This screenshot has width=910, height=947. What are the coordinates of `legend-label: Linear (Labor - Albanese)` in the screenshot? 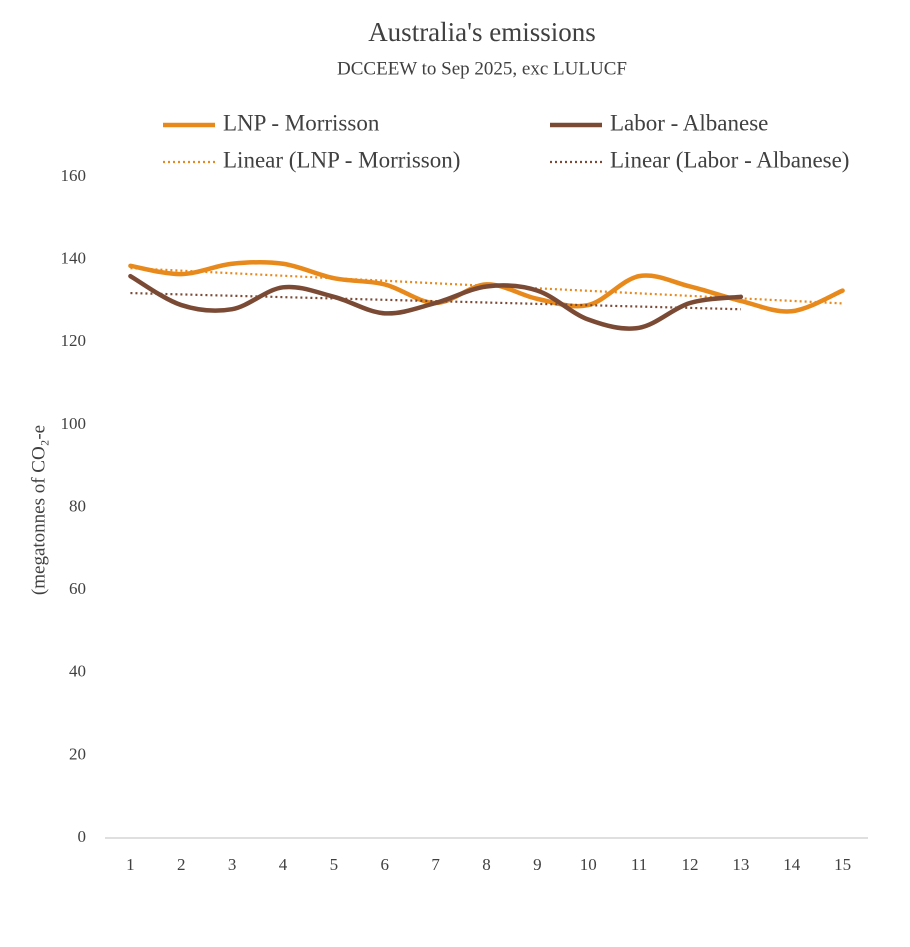 It's located at (729, 159).